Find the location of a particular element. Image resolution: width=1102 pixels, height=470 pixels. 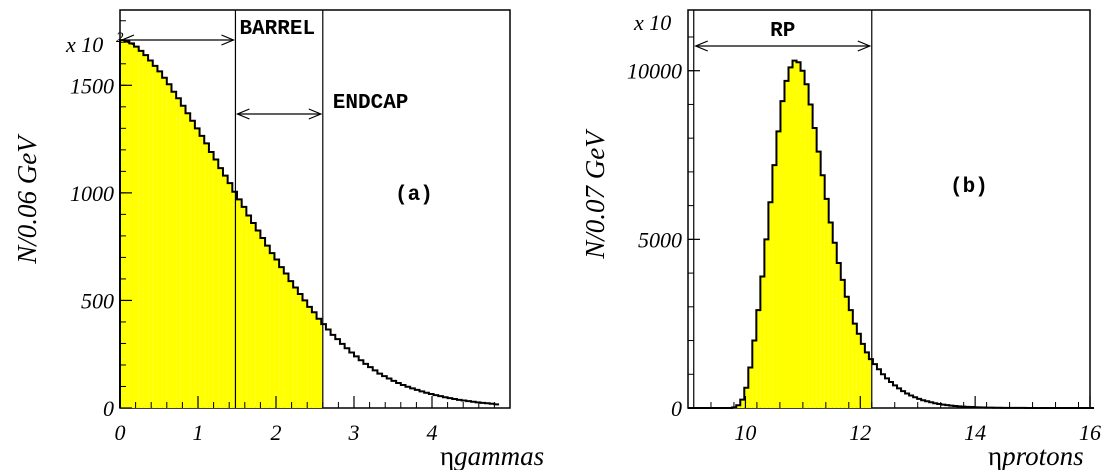

ylabel-b: N/0.07 GeV is located at coordinates (595, 194).